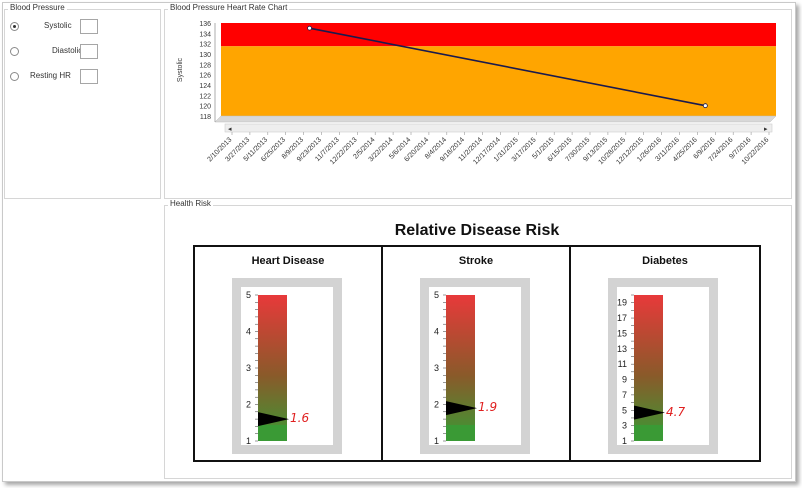 The width and height of the screenshot is (802, 488). Describe the element at coordinates (205, 34) in the screenshot. I see `y-tick-label: 134` at that location.